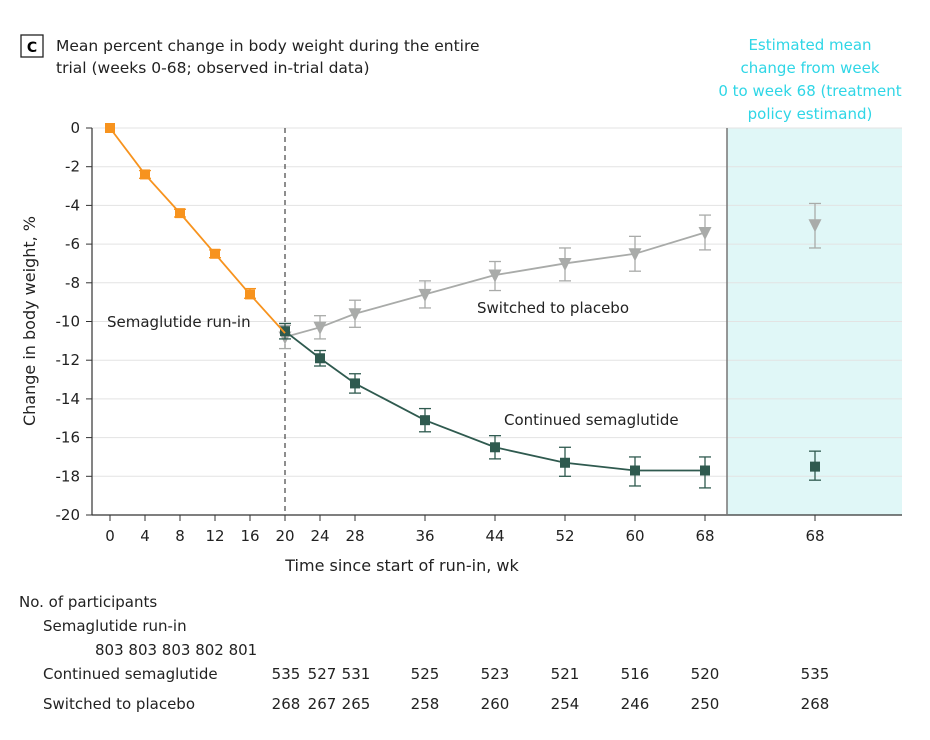 This screenshot has width=930, height=740. I want to click on x-tick-label: 52, so click(564, 536).